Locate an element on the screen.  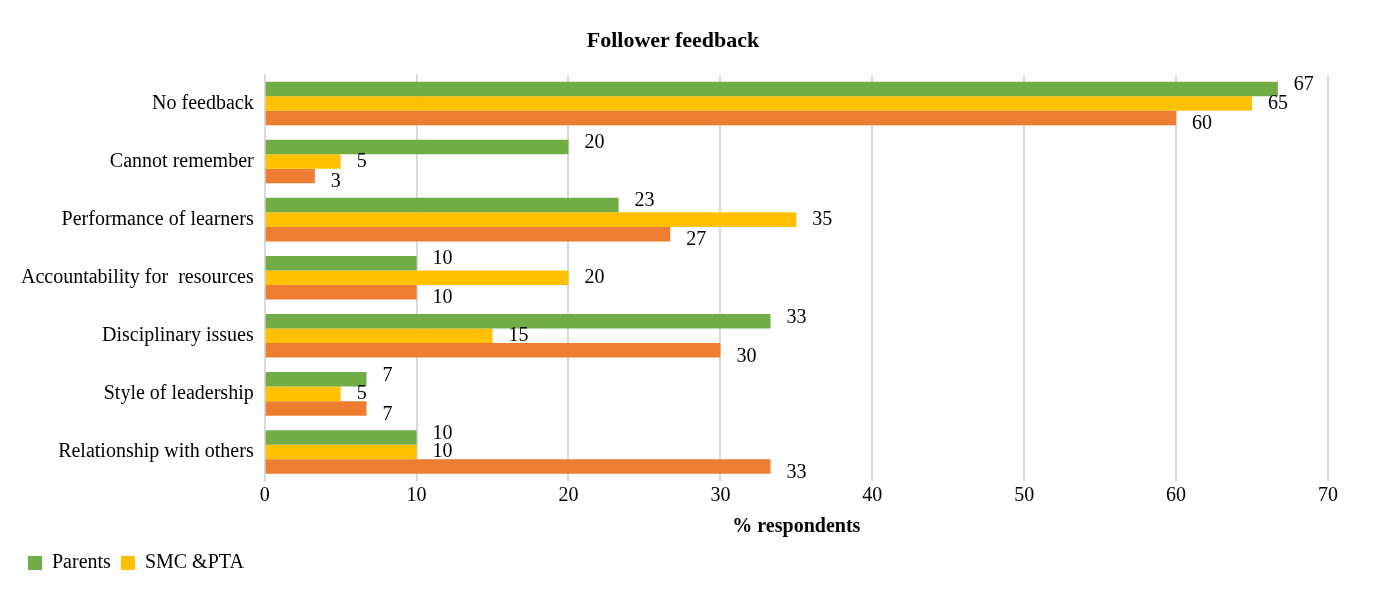
x-tick-label: 40 is located at coordinates (872, 494).